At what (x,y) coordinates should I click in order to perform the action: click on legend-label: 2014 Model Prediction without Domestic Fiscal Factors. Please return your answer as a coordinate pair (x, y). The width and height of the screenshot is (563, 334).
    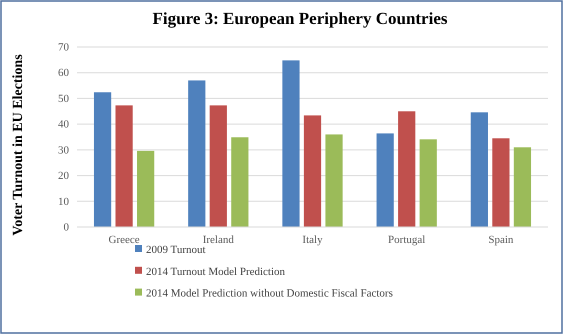
    Looking at the image, I should click on (269, 294).